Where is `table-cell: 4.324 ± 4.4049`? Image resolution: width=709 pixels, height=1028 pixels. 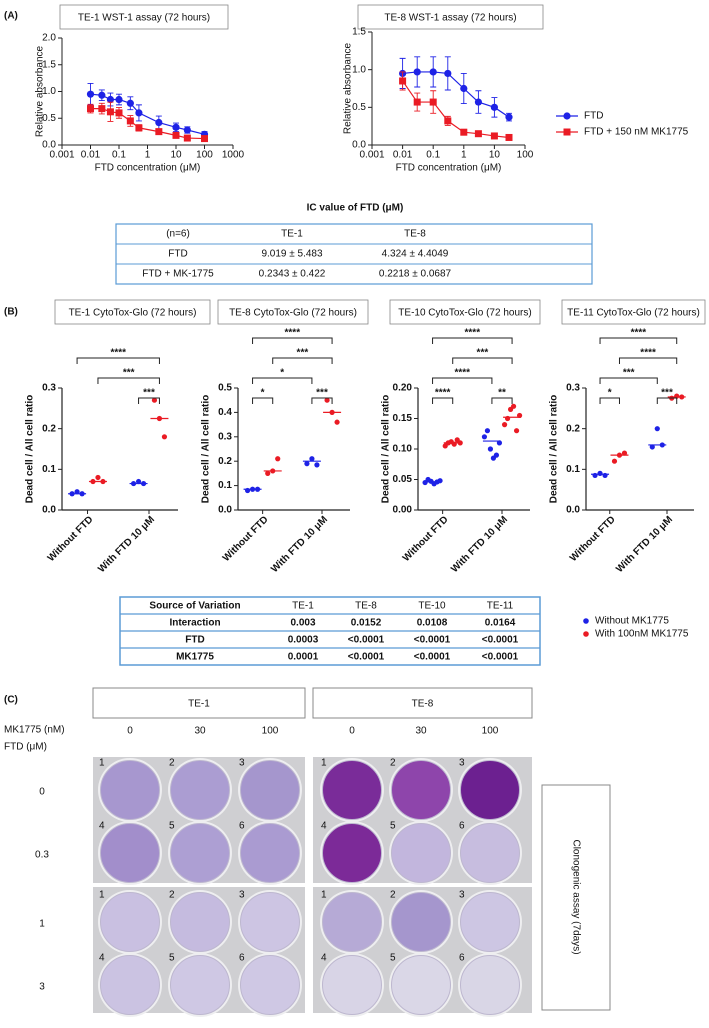
table-cell: 4.324 ± 4.4049 is located at coordinates (415, 254).